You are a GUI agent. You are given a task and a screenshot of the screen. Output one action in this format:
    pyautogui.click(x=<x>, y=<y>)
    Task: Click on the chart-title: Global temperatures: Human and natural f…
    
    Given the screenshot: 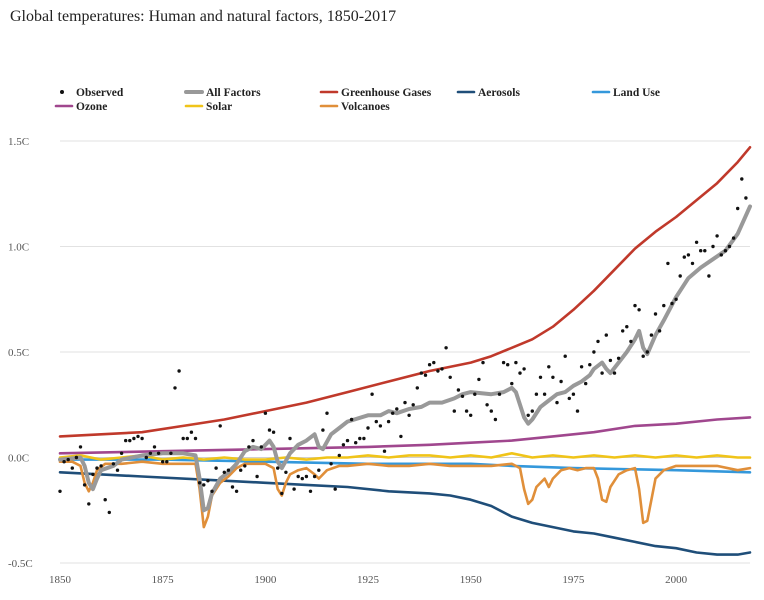 What is the action you would take?
    pyautogui.click(x=203, y=16)
    